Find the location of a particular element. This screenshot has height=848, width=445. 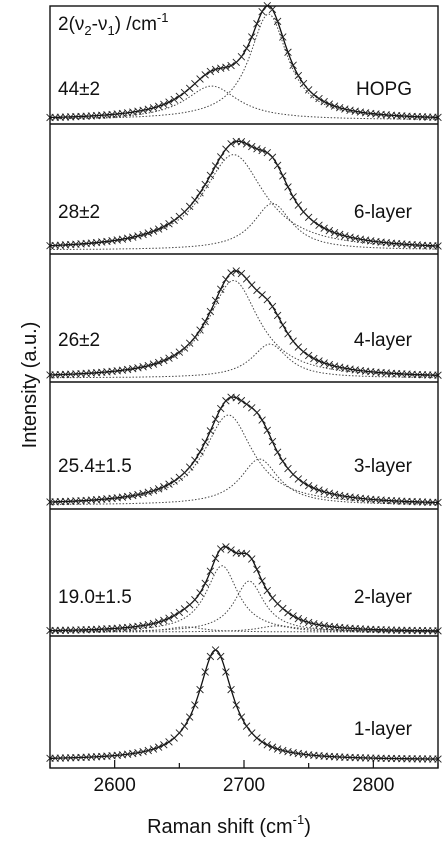

panel-6-layer: 6-layer 28±2 is located at coordinates (244, 193).